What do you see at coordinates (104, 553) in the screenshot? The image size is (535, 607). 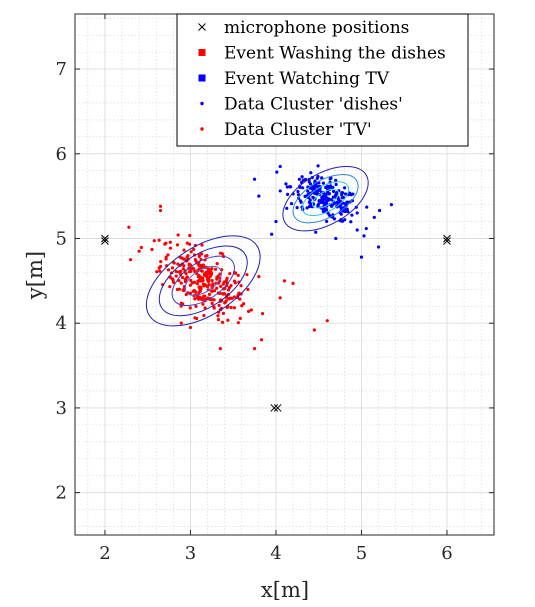 I see `x-tick-label: 2` at bounding box center [104, 553].